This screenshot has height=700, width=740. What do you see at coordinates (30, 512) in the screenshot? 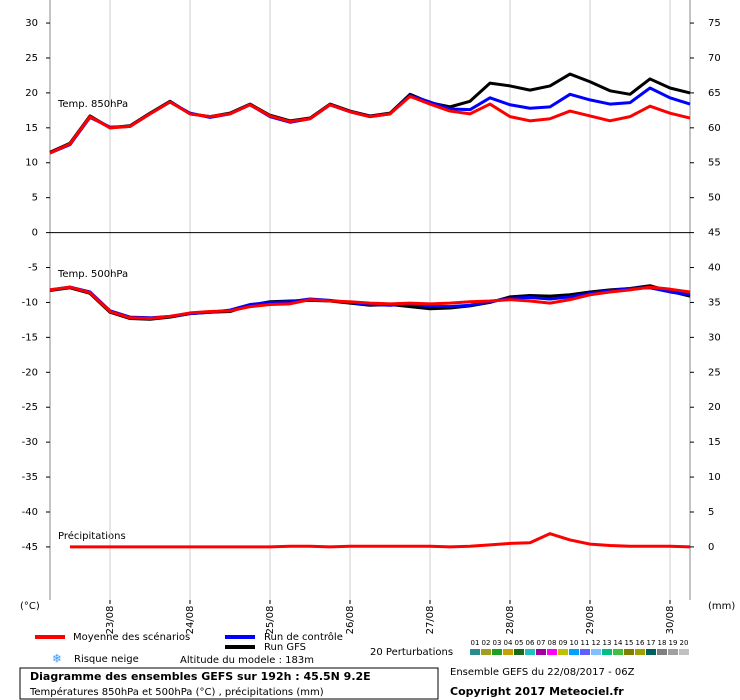
I see `y-tick-label: -40` at bounding box center [30, 512].